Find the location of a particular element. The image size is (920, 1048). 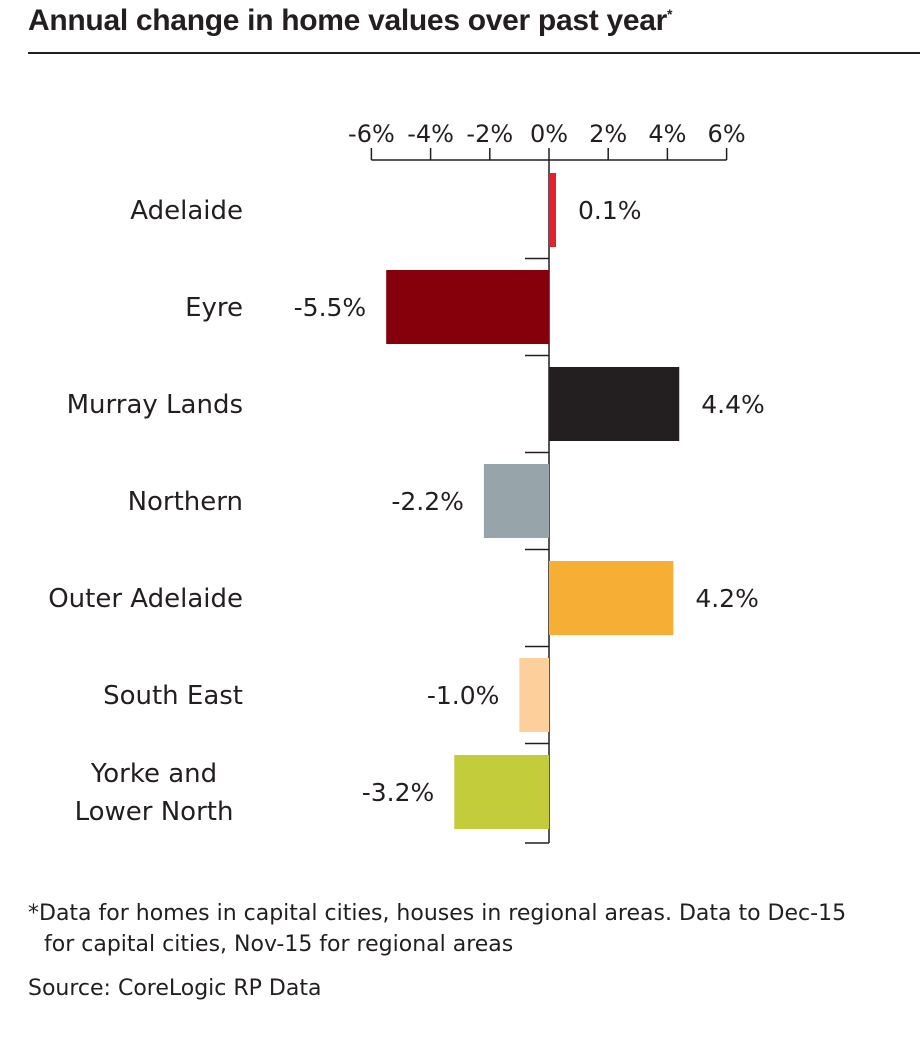

value-label: -5.5% is located at coordinates (330, 307).